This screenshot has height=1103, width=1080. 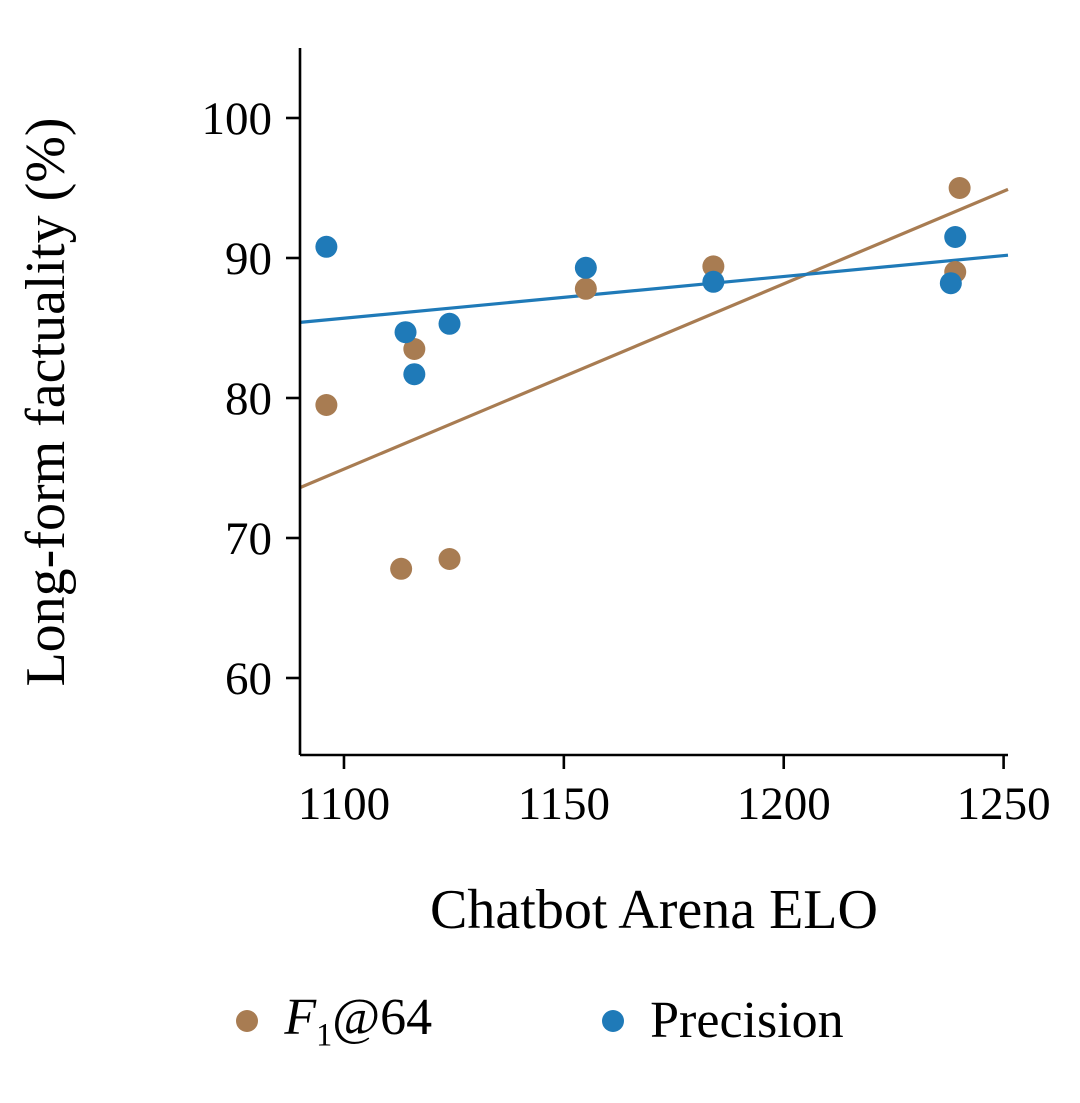 What do you see at coordinates (1004, 804) in the screenshot?
I see `x-tick-label: 1250` at bounding box center [1004, 804].